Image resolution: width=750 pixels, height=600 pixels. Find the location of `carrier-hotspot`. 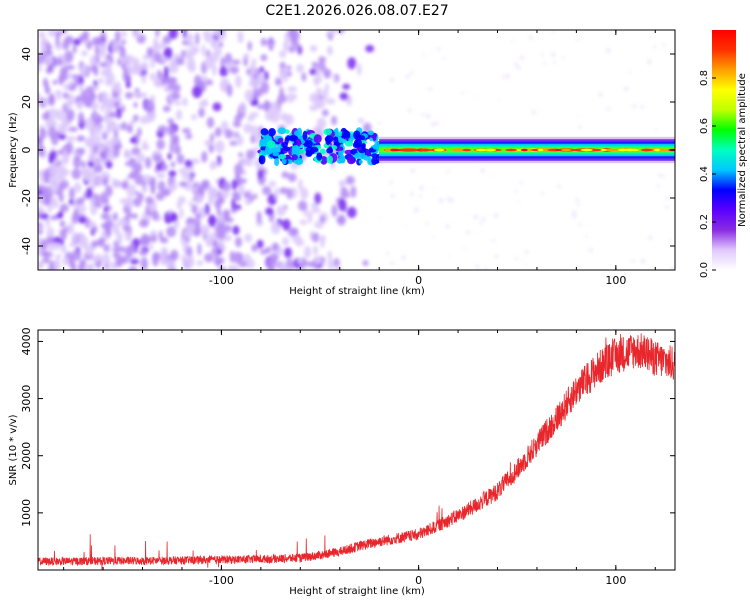

carrier-hotspot is located at coordinates (552, 150).